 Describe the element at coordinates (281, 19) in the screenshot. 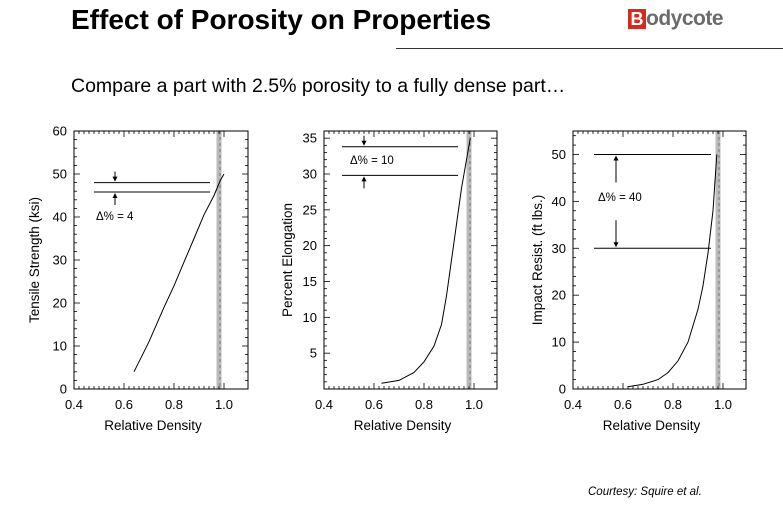

I see `page-title: Effect of Porosity on Properties` at that location.